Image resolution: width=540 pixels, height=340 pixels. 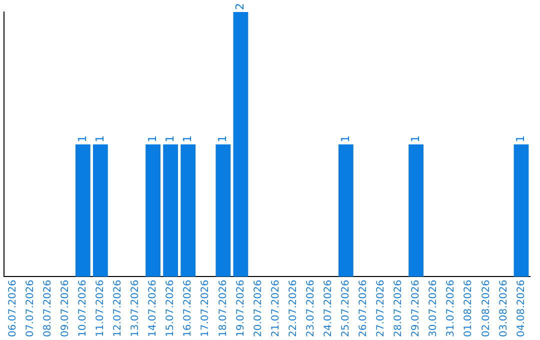 What do you see at coordinates (223, 309) in the screenshot?
I see `x-tick-label: 18.07.2026` at bounding box center [223, 309].